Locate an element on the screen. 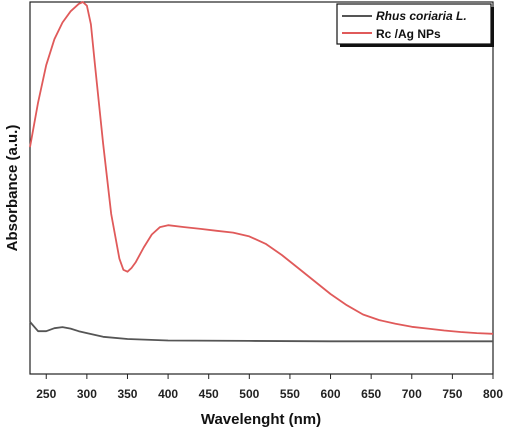 The width and height of the screenshot is (505, 434). x-tick-label: 650 is located at coordinates (371, 394).